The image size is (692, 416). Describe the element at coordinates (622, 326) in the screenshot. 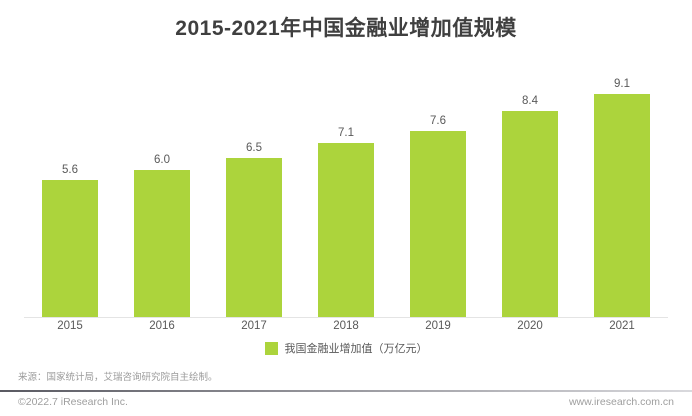

I see `x-axis-label: 2021` at that location.